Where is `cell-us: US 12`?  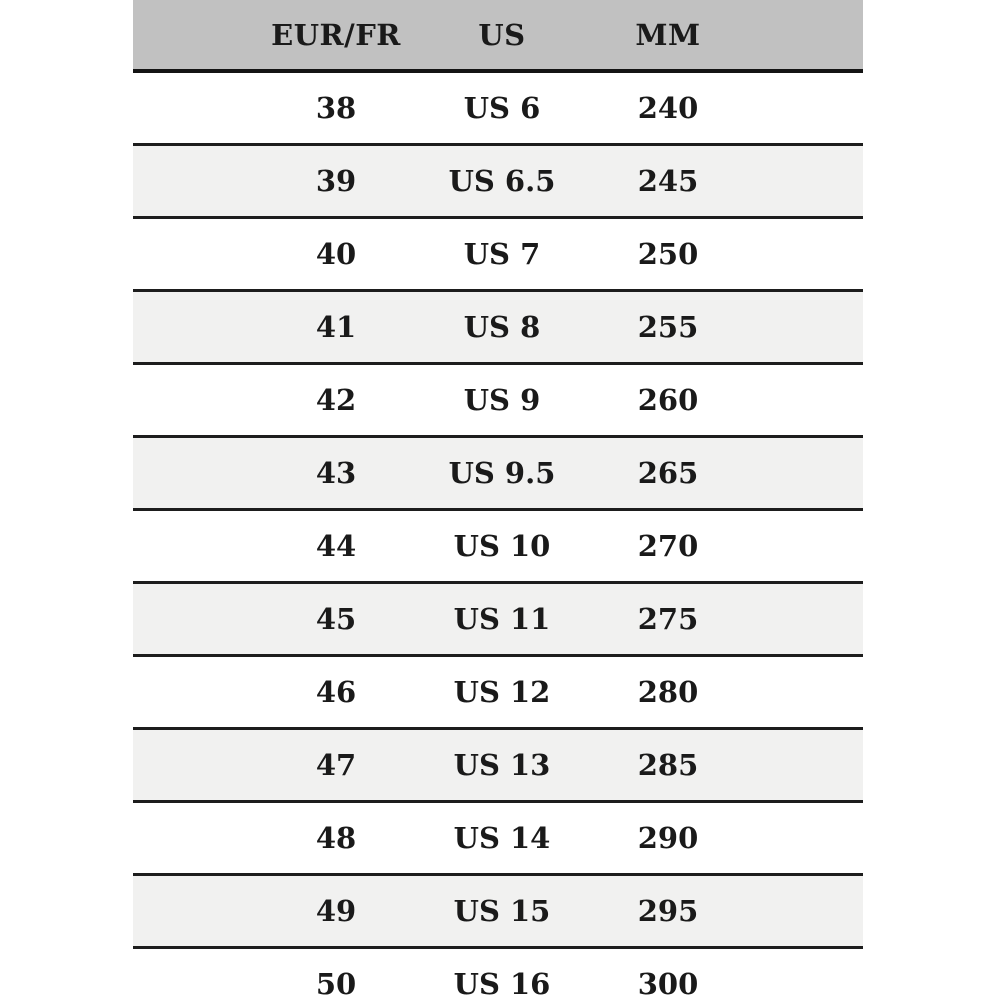
cell-us: US 12 is located at coordinates (502, 691).